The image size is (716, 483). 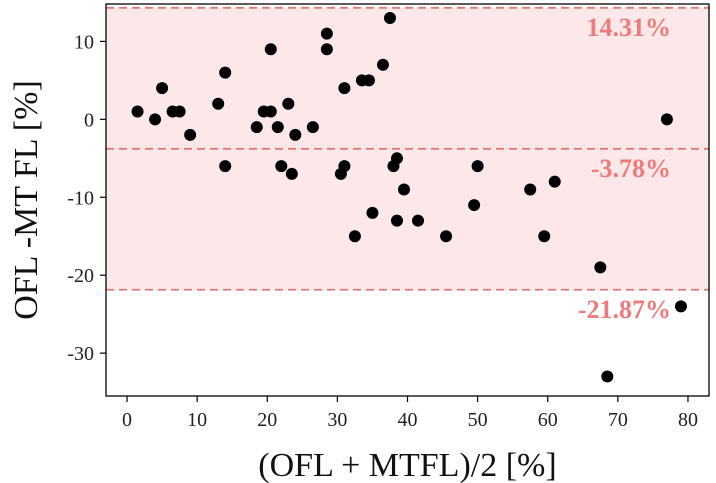 I want to click on x-tick-label: 50, so click(x=478, y=420).